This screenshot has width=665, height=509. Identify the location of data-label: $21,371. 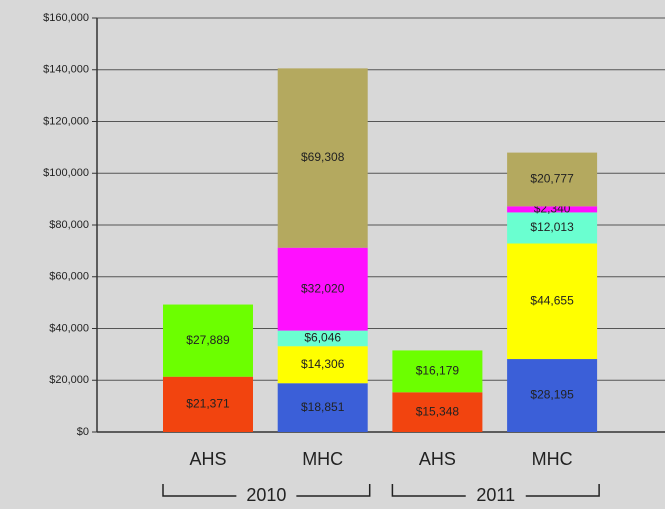
(208, 404).